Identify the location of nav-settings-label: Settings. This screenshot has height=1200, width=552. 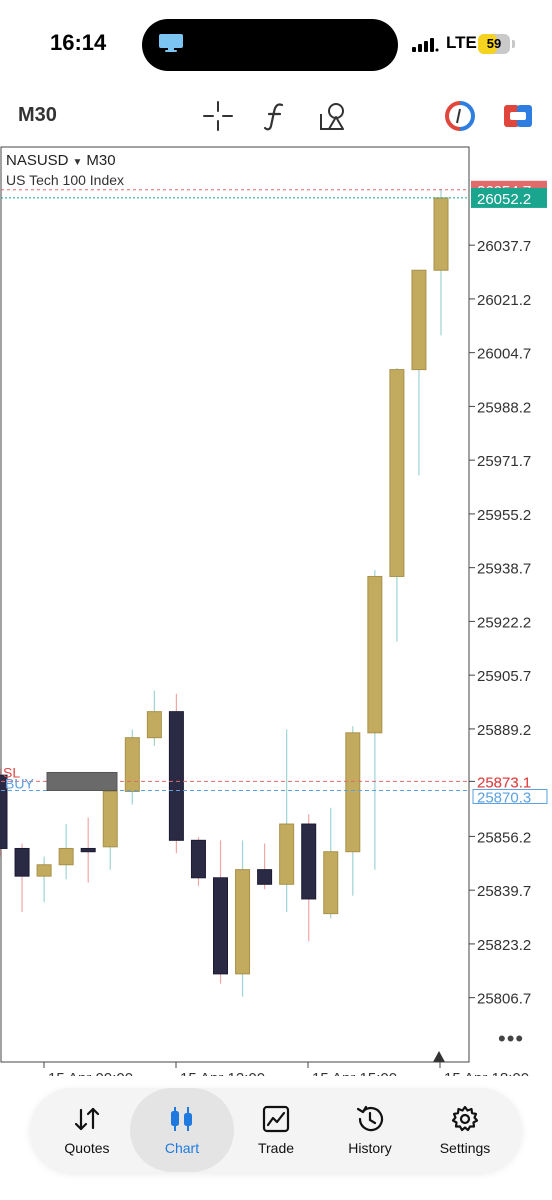
(465, 1148).